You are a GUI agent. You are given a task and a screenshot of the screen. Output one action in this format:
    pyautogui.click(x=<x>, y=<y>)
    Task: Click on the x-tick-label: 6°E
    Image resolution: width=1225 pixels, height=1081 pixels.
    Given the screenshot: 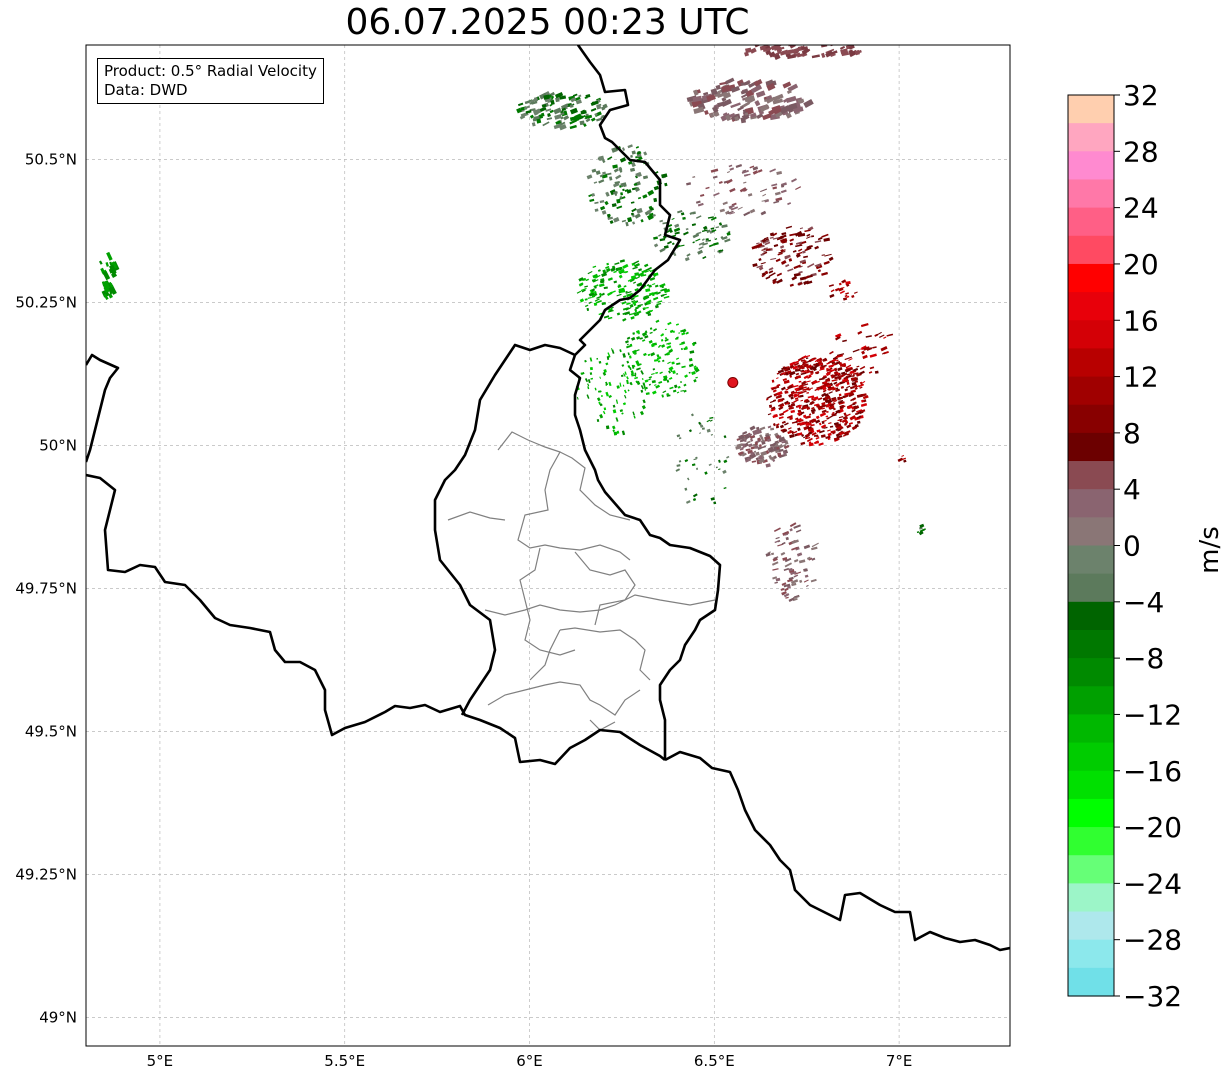 What is the action you would take?
    pyautogui.click(x=529, y=1061)
    